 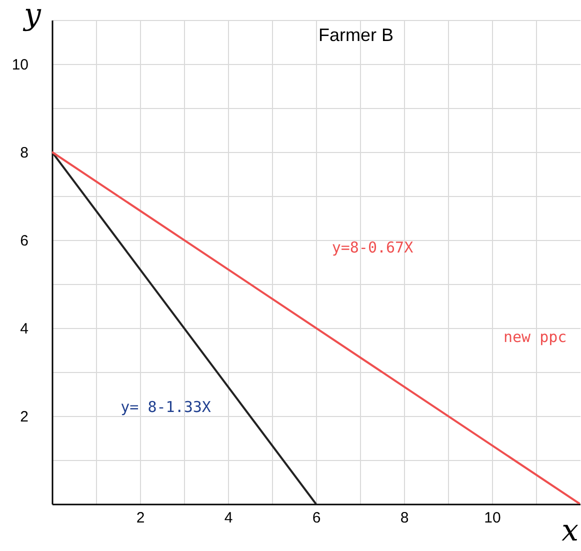 What do you see at coordinates (356, 35) in the screenshot?
I see `chart-title: Farmer B` at bounding box center [356, 35].